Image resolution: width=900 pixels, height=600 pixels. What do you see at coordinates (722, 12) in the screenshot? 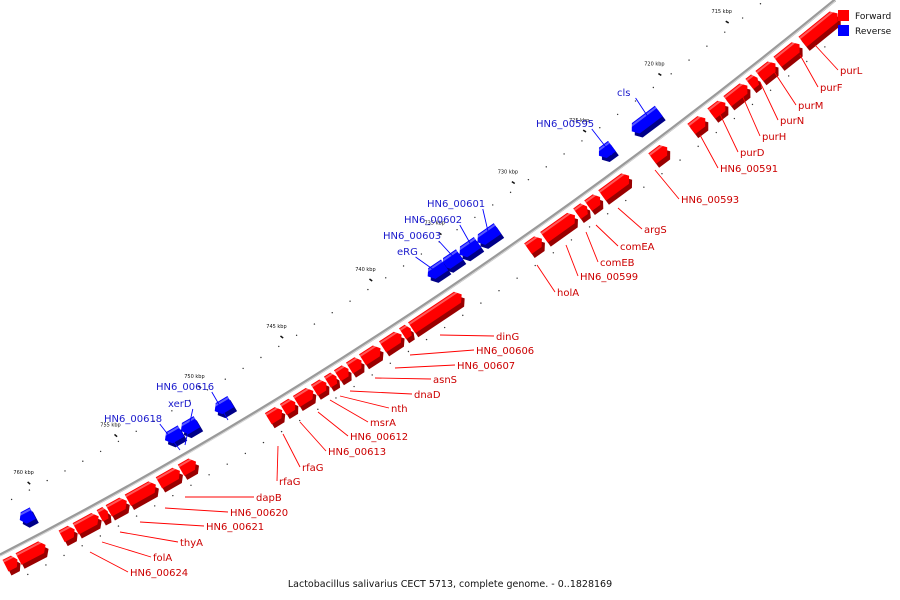
I see `tick-label: 715 kbp` at bounding box center [722, 12].